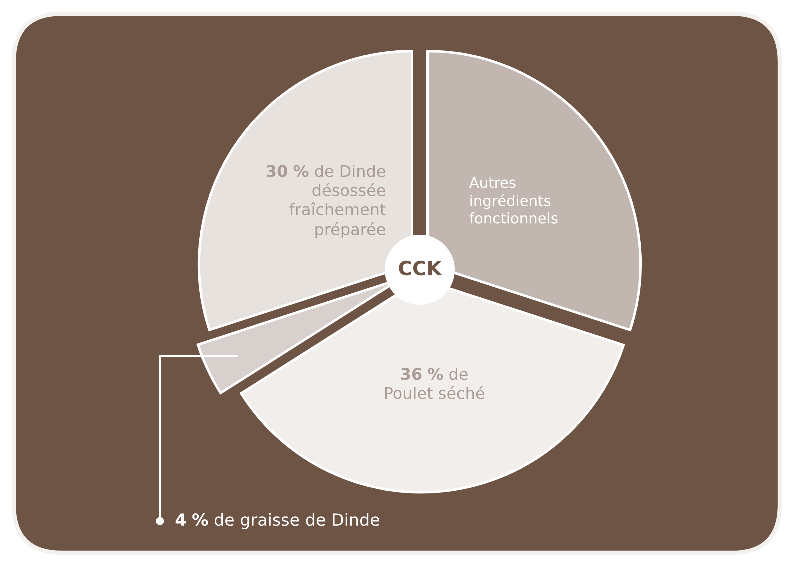 The height and width of the screenshot is (567, 794). What do you see at coordinates (326, 201) in the screenshot?
I see `slice-label: 30 % de Dinde désossée fraîchement préparée` at bounding box center [326, 201].